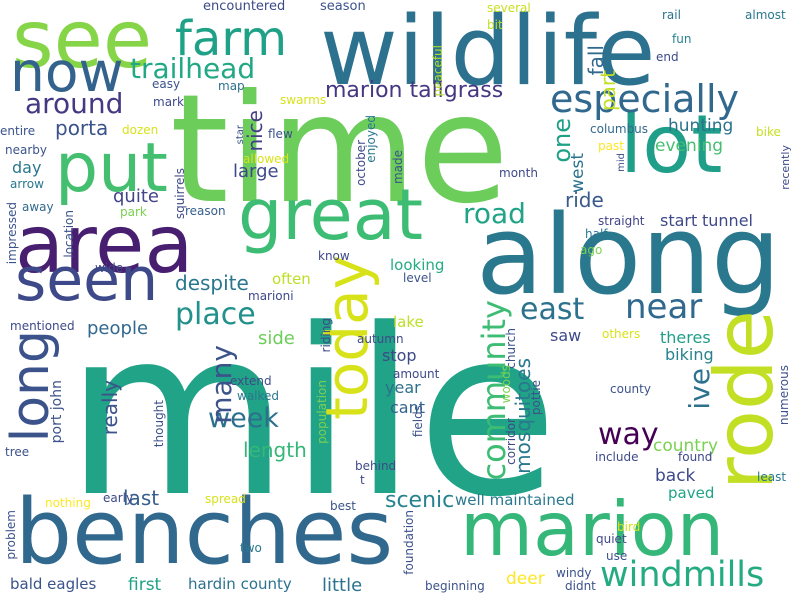 The width and height of the screenshot is (800, 600). Describe the element at coordinates (525, 579) in the screenshot. I see `word-deer: deer` at that location.